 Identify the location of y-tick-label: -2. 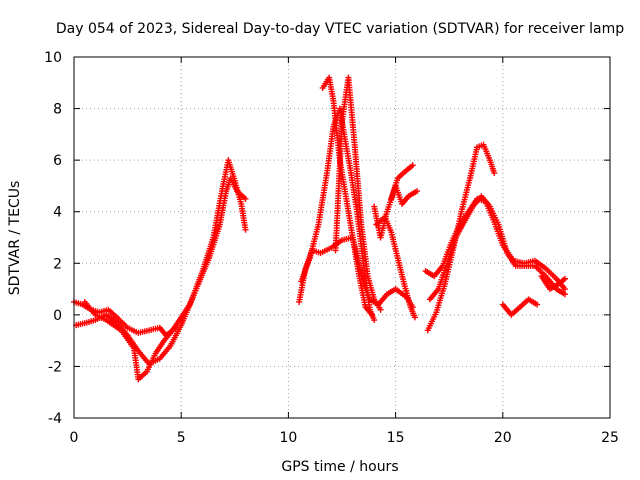
(55, 367).